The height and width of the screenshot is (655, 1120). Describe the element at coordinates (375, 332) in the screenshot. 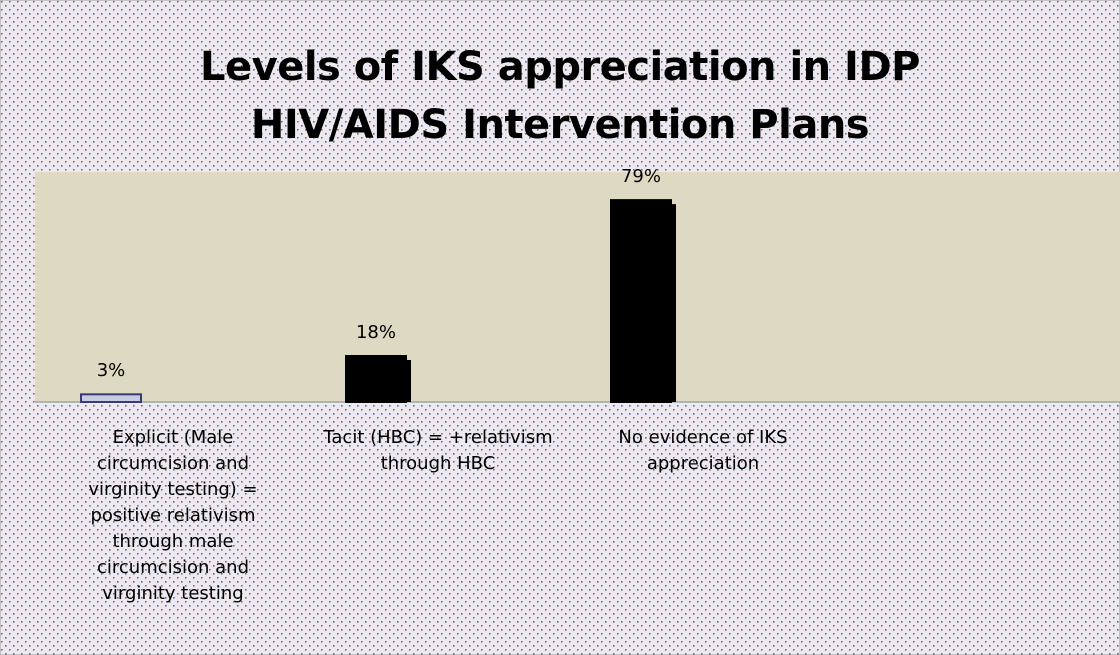

I see `value-label: 18%` at that location.